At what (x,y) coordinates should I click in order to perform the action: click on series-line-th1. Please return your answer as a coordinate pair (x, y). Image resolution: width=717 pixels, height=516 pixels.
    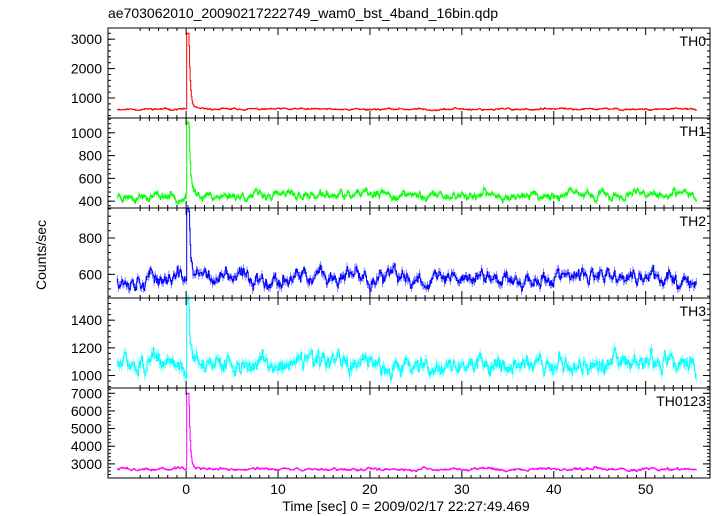
    Looking at the image, I should click on (407, 163).